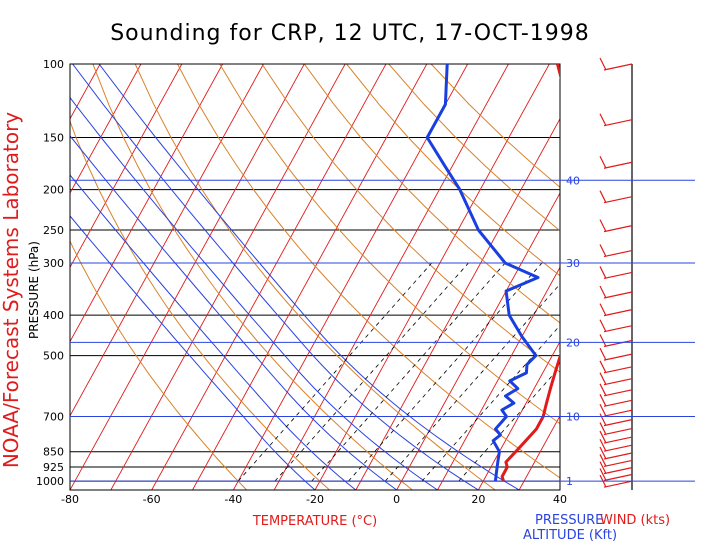 This screenshot has width=701, height=552. I want to click on side-label: NOAA/Forecast Systems Laboratory, so click(11, 290).